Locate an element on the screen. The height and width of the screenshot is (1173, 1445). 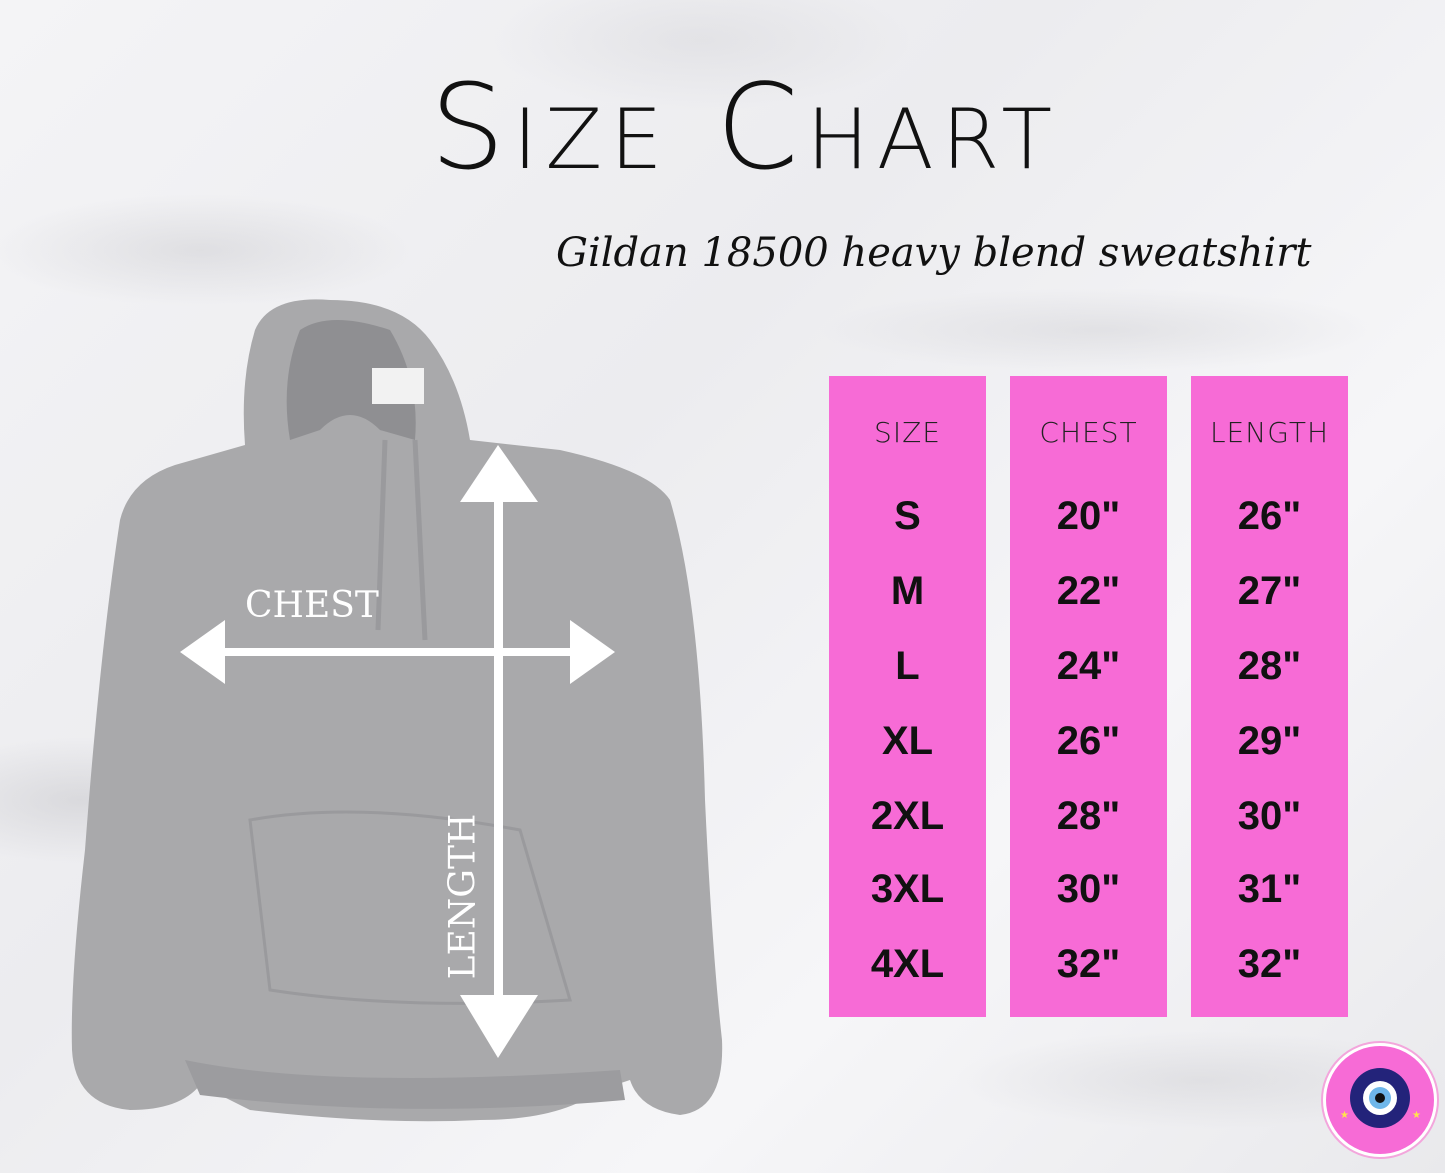
chest-cell: 28" is located at coordinates (1088, 816).